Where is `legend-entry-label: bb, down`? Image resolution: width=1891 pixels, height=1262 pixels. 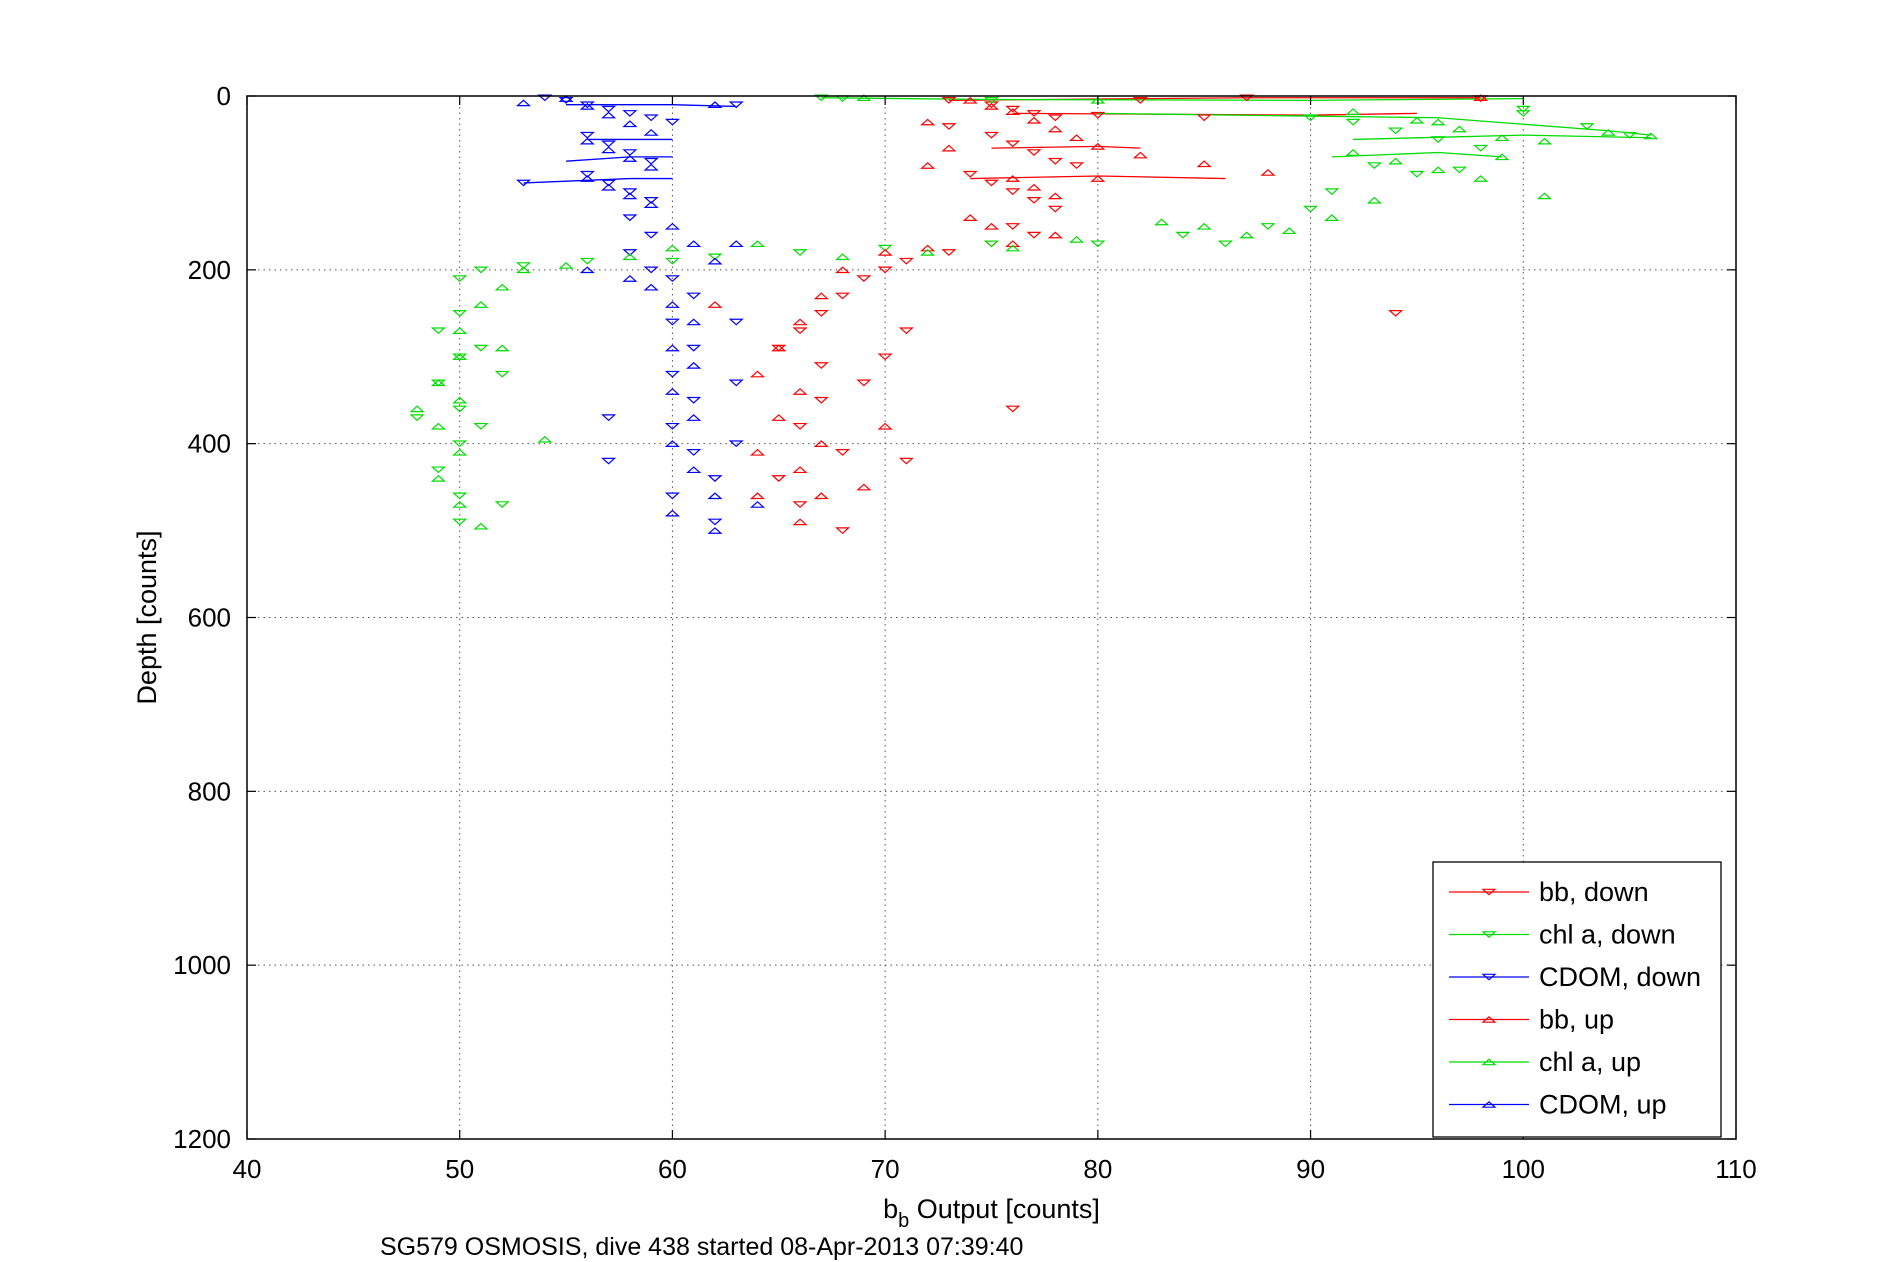 legend-entry-label: bb, down is located at coordinates (1594, 892).